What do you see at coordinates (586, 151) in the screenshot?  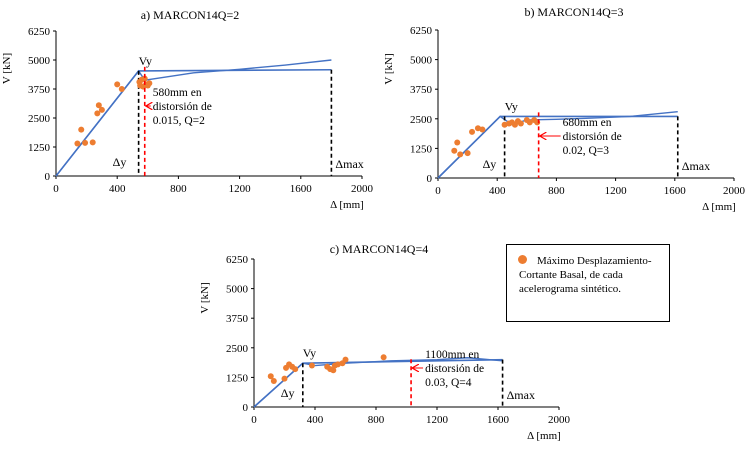 I see `demand-note-line: 0.02, Q=3` at bounding box center [586, 151].